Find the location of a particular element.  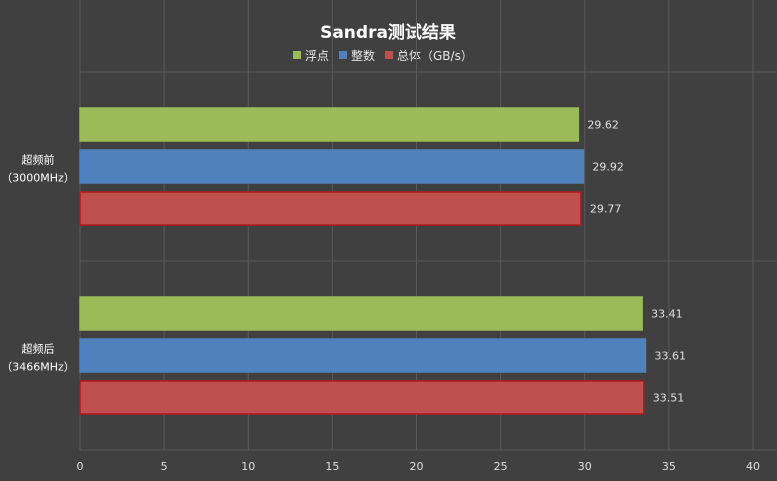

data-label: 29.77 is located at coordinates (606, 209).